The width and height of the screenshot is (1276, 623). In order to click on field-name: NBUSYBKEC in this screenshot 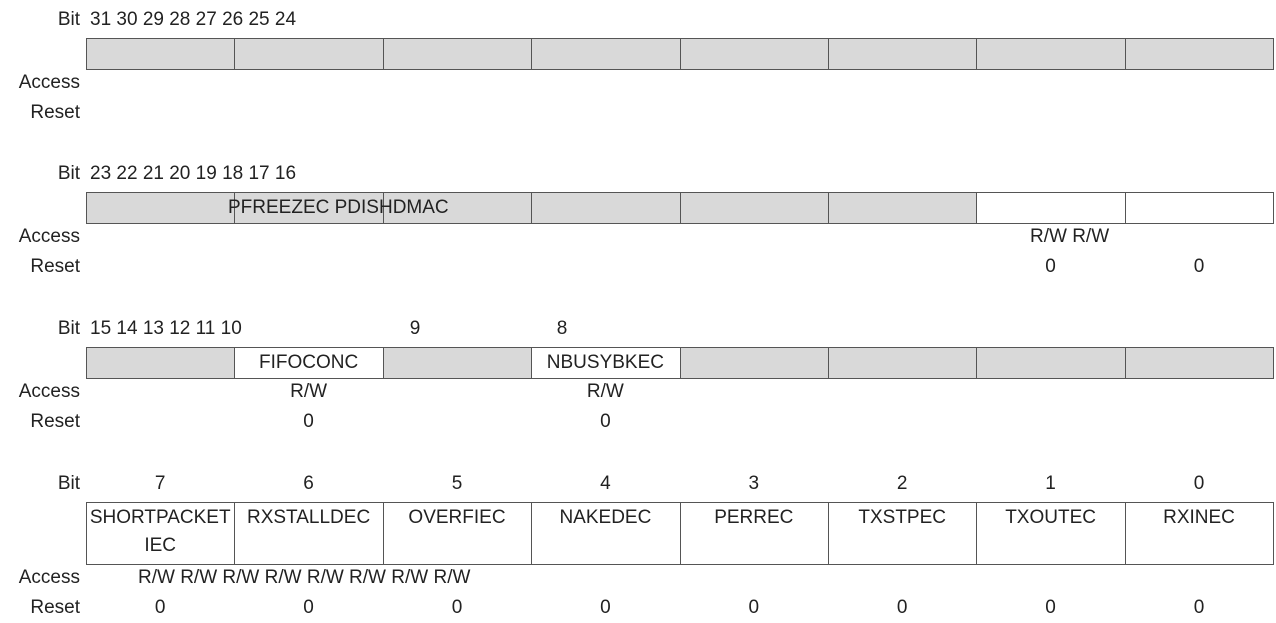, I will do `click(605, 362)`.